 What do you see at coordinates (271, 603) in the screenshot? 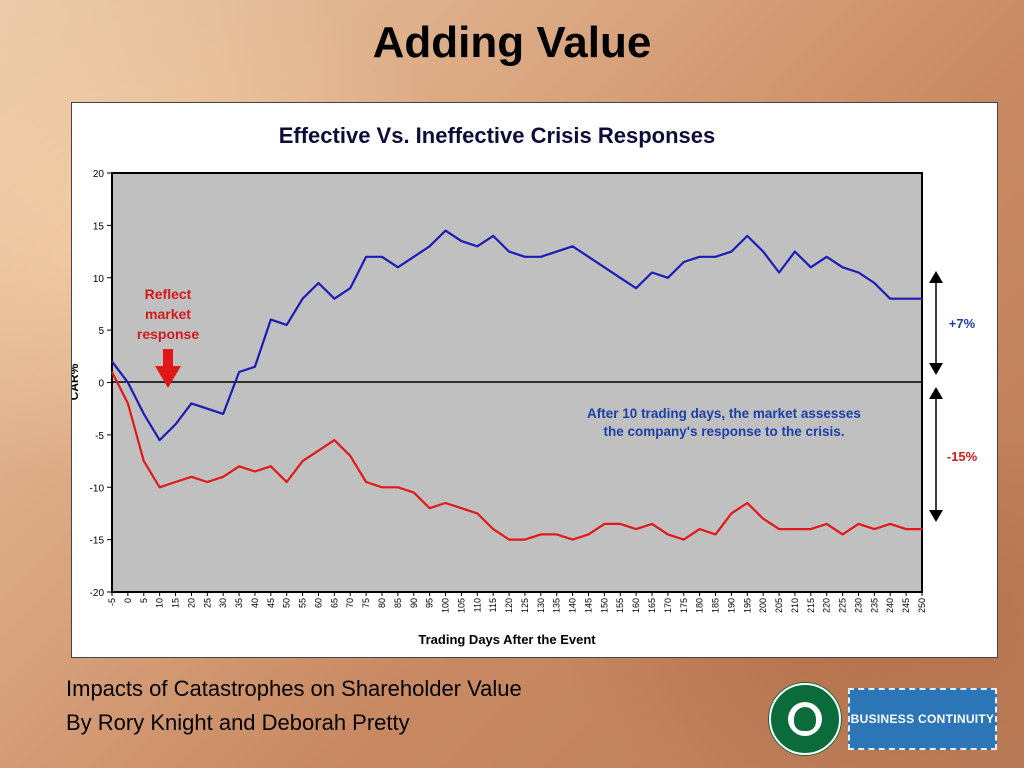
I see `x-tick-label: 45` at bounding box center [271, 603].